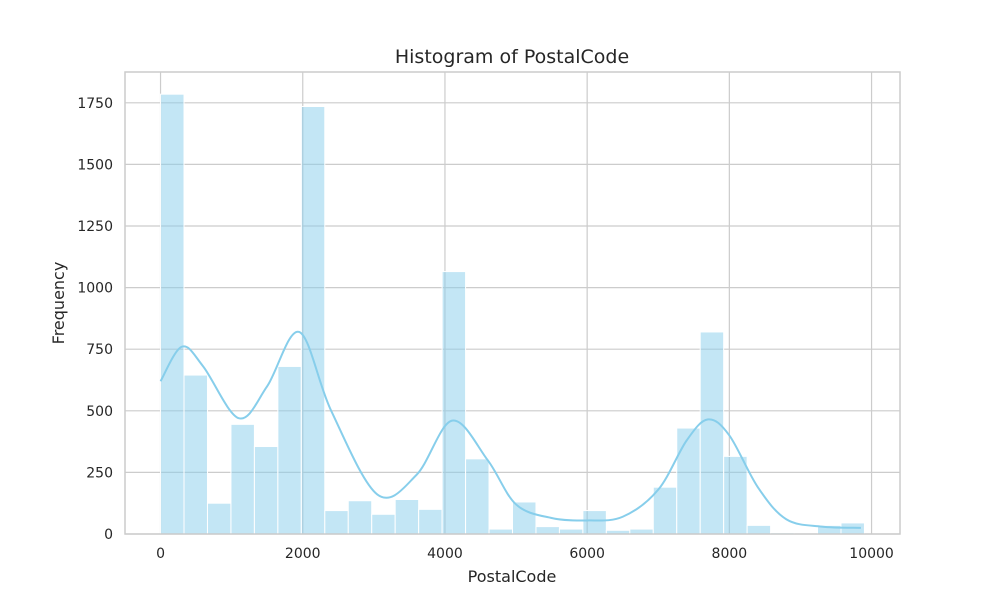  I want to click on y-axis-label: Frequency, so click(58, 303).